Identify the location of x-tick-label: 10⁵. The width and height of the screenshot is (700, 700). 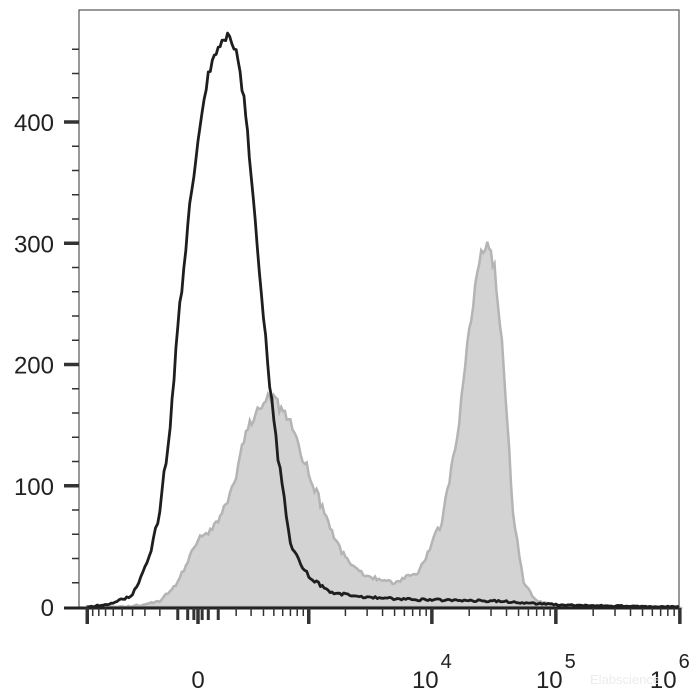
(556, 672).